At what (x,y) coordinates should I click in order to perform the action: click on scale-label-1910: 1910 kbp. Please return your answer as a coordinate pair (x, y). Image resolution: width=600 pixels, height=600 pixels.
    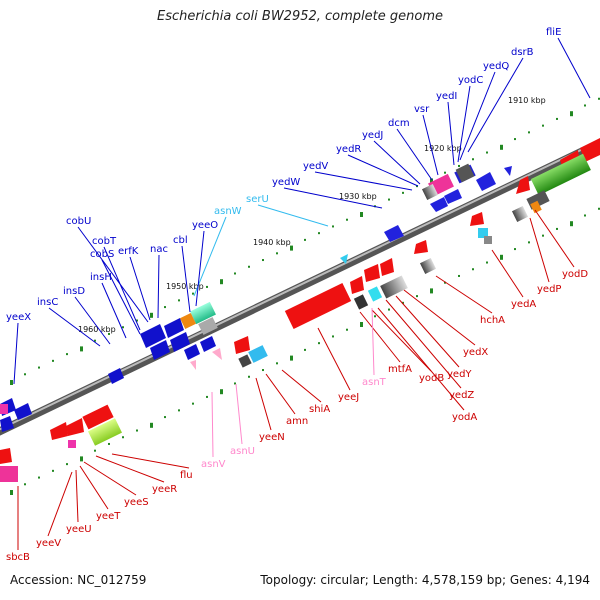
    Looking at the image, I should click on (527, 100).